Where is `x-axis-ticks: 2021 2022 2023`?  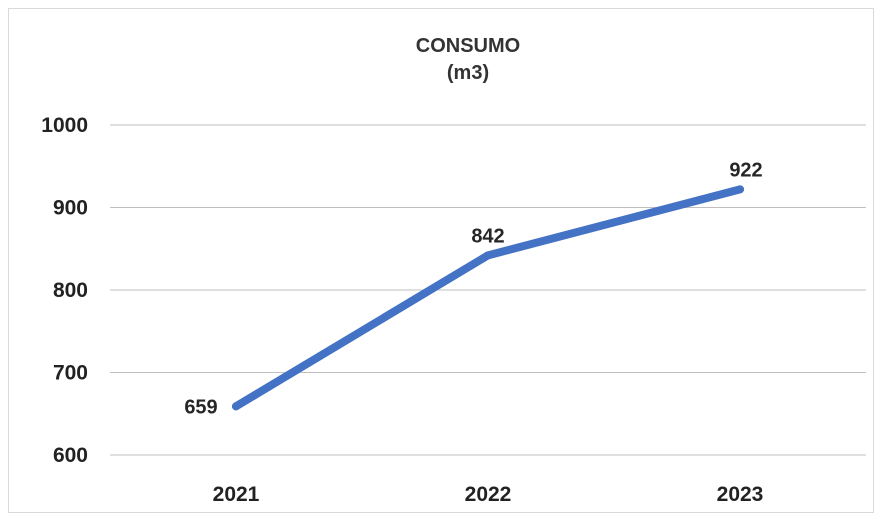
x-axis-ticks: 2021 2022 2023 is located at coordinates (488, 494).